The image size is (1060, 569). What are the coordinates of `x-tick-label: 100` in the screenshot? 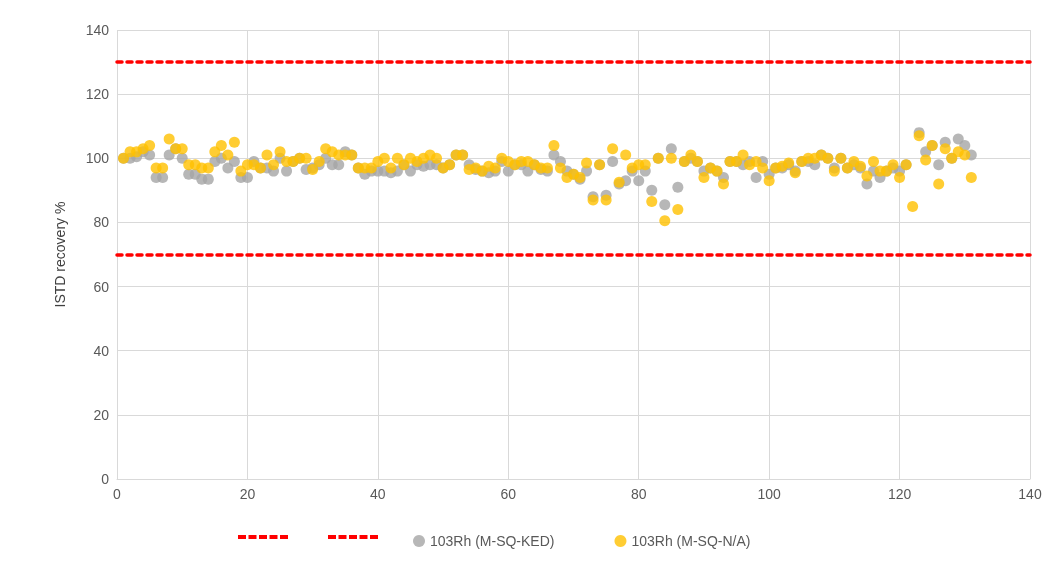 It's located at (769, 494).